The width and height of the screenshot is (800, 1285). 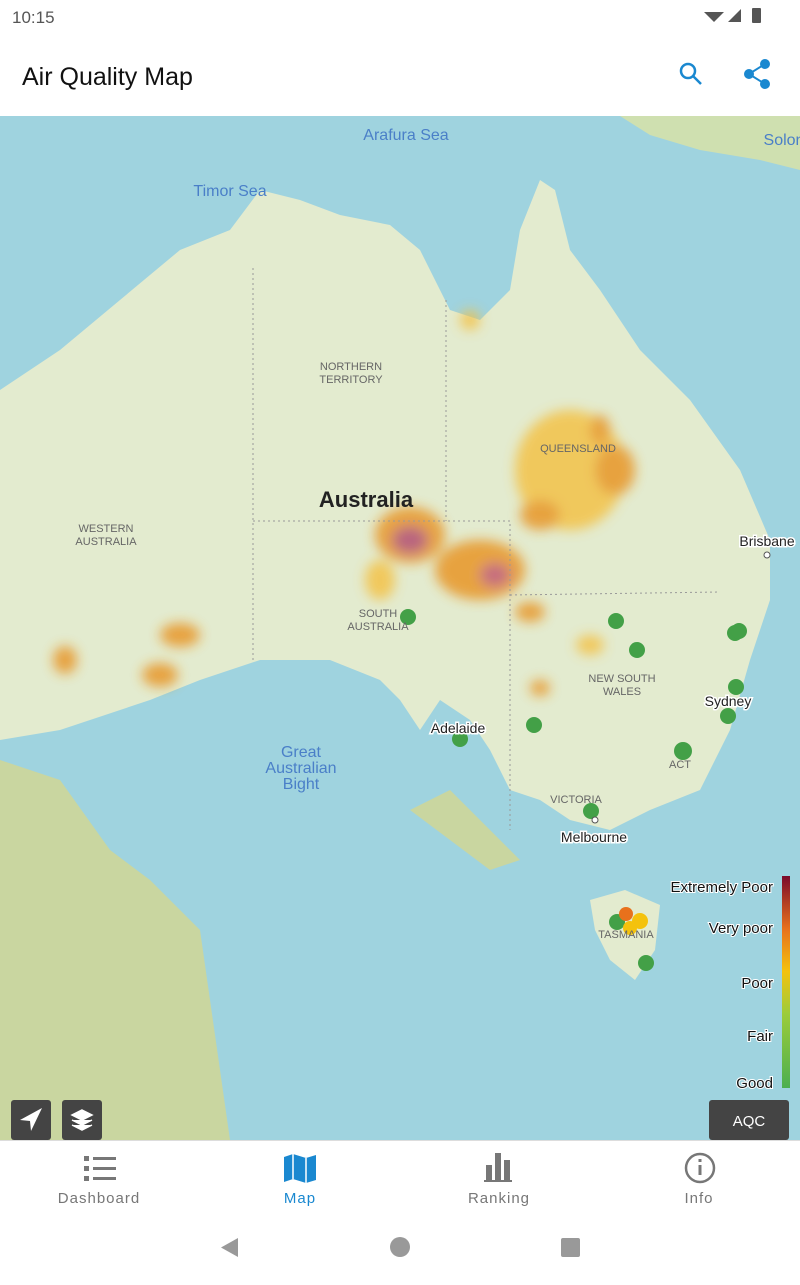 I want to click on map-label: ACT, so click(x=680, y=765).